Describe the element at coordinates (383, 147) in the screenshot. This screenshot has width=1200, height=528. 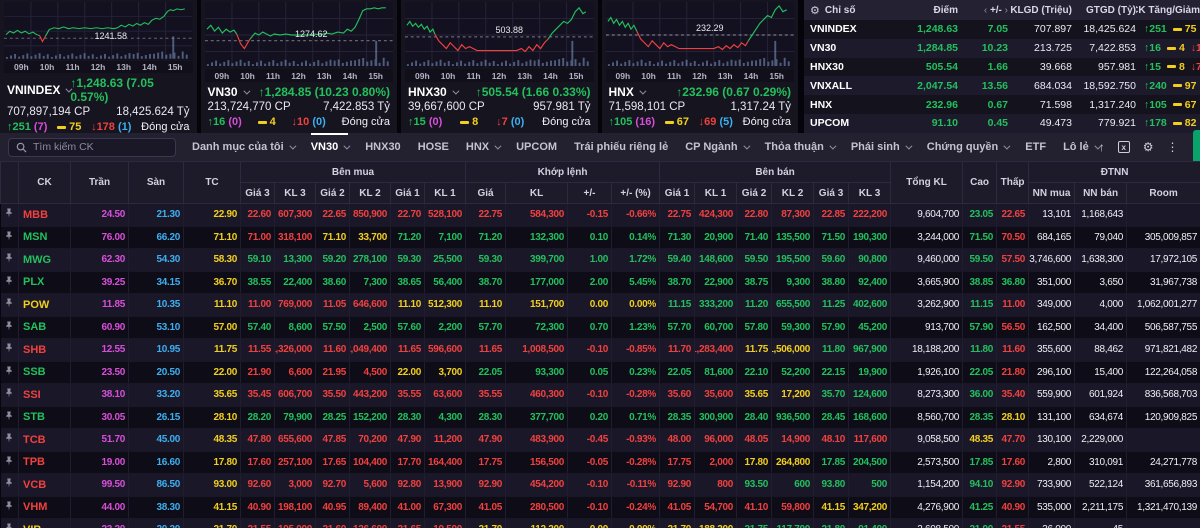
I see `tab-hnx30: HNX30` at that location.